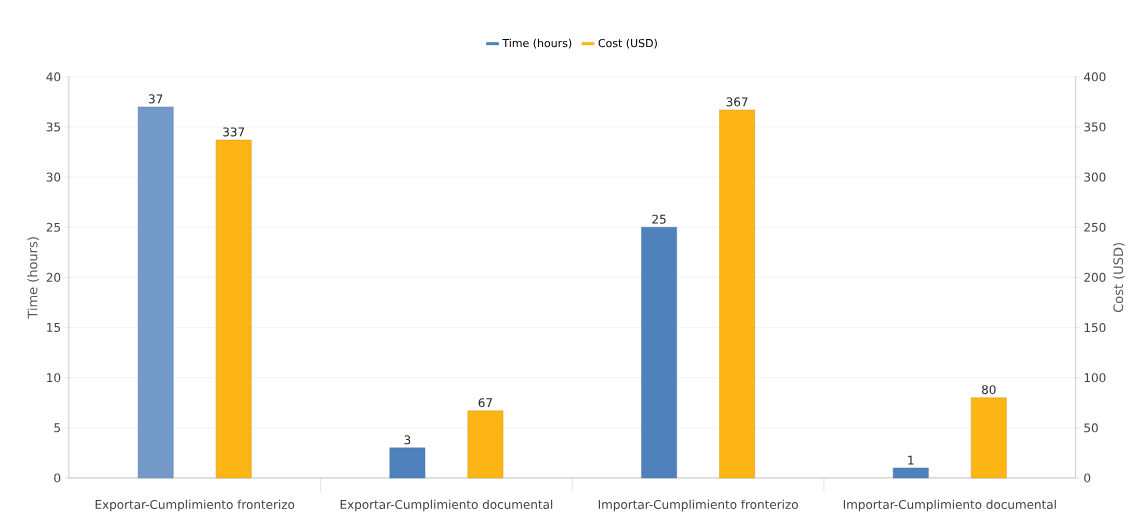  Describe the element at coordinates (537, 43) in the screenshot. I see `legend-label: Time (hours)` at that location.